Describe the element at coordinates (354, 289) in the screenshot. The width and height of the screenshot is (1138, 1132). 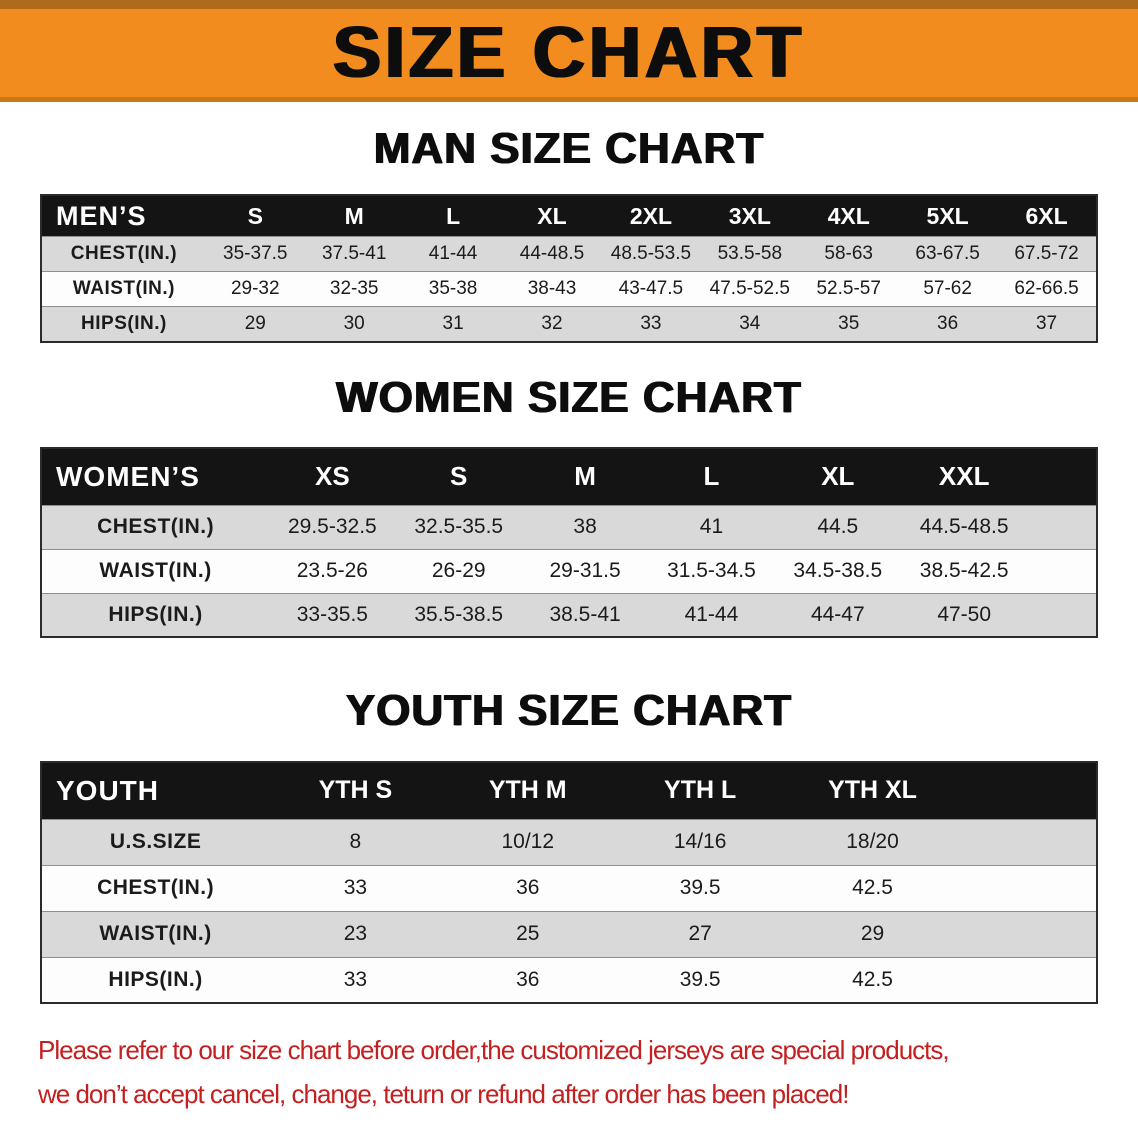
I see `cell-value: 32-35` at that location.